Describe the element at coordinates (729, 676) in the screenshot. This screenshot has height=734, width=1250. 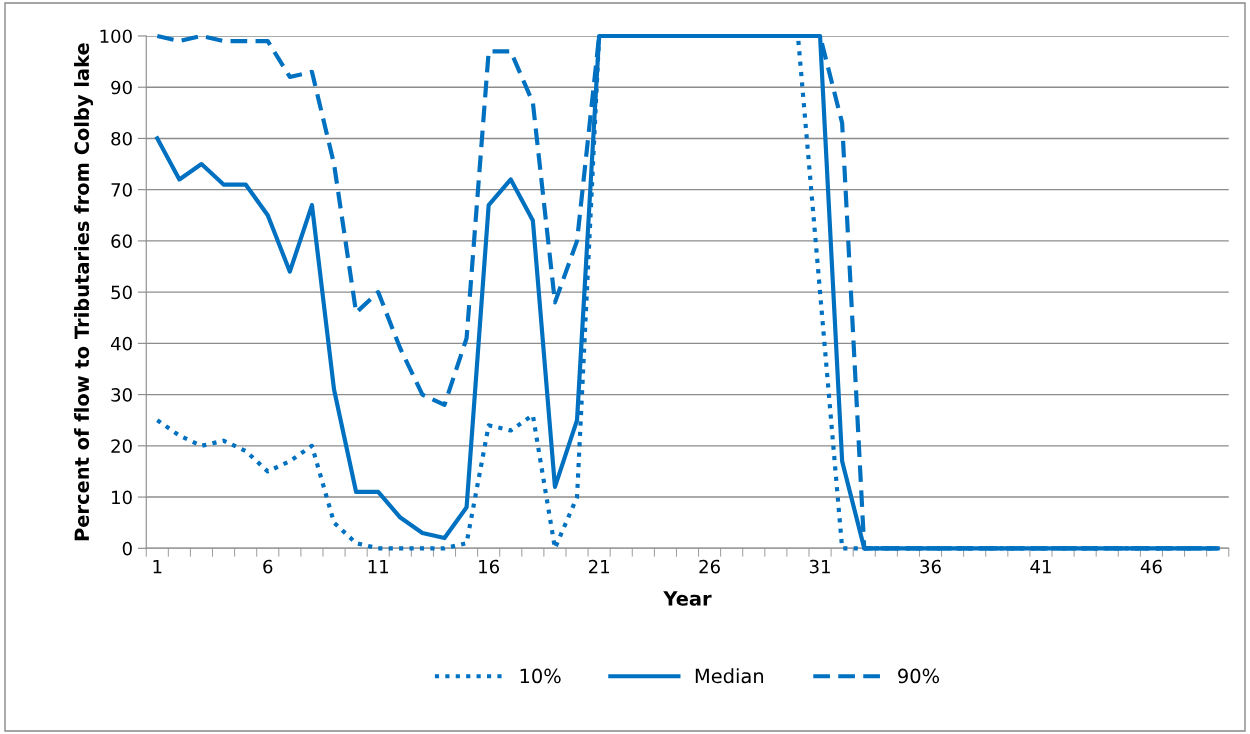
I see `legend-label: Median` at that location.